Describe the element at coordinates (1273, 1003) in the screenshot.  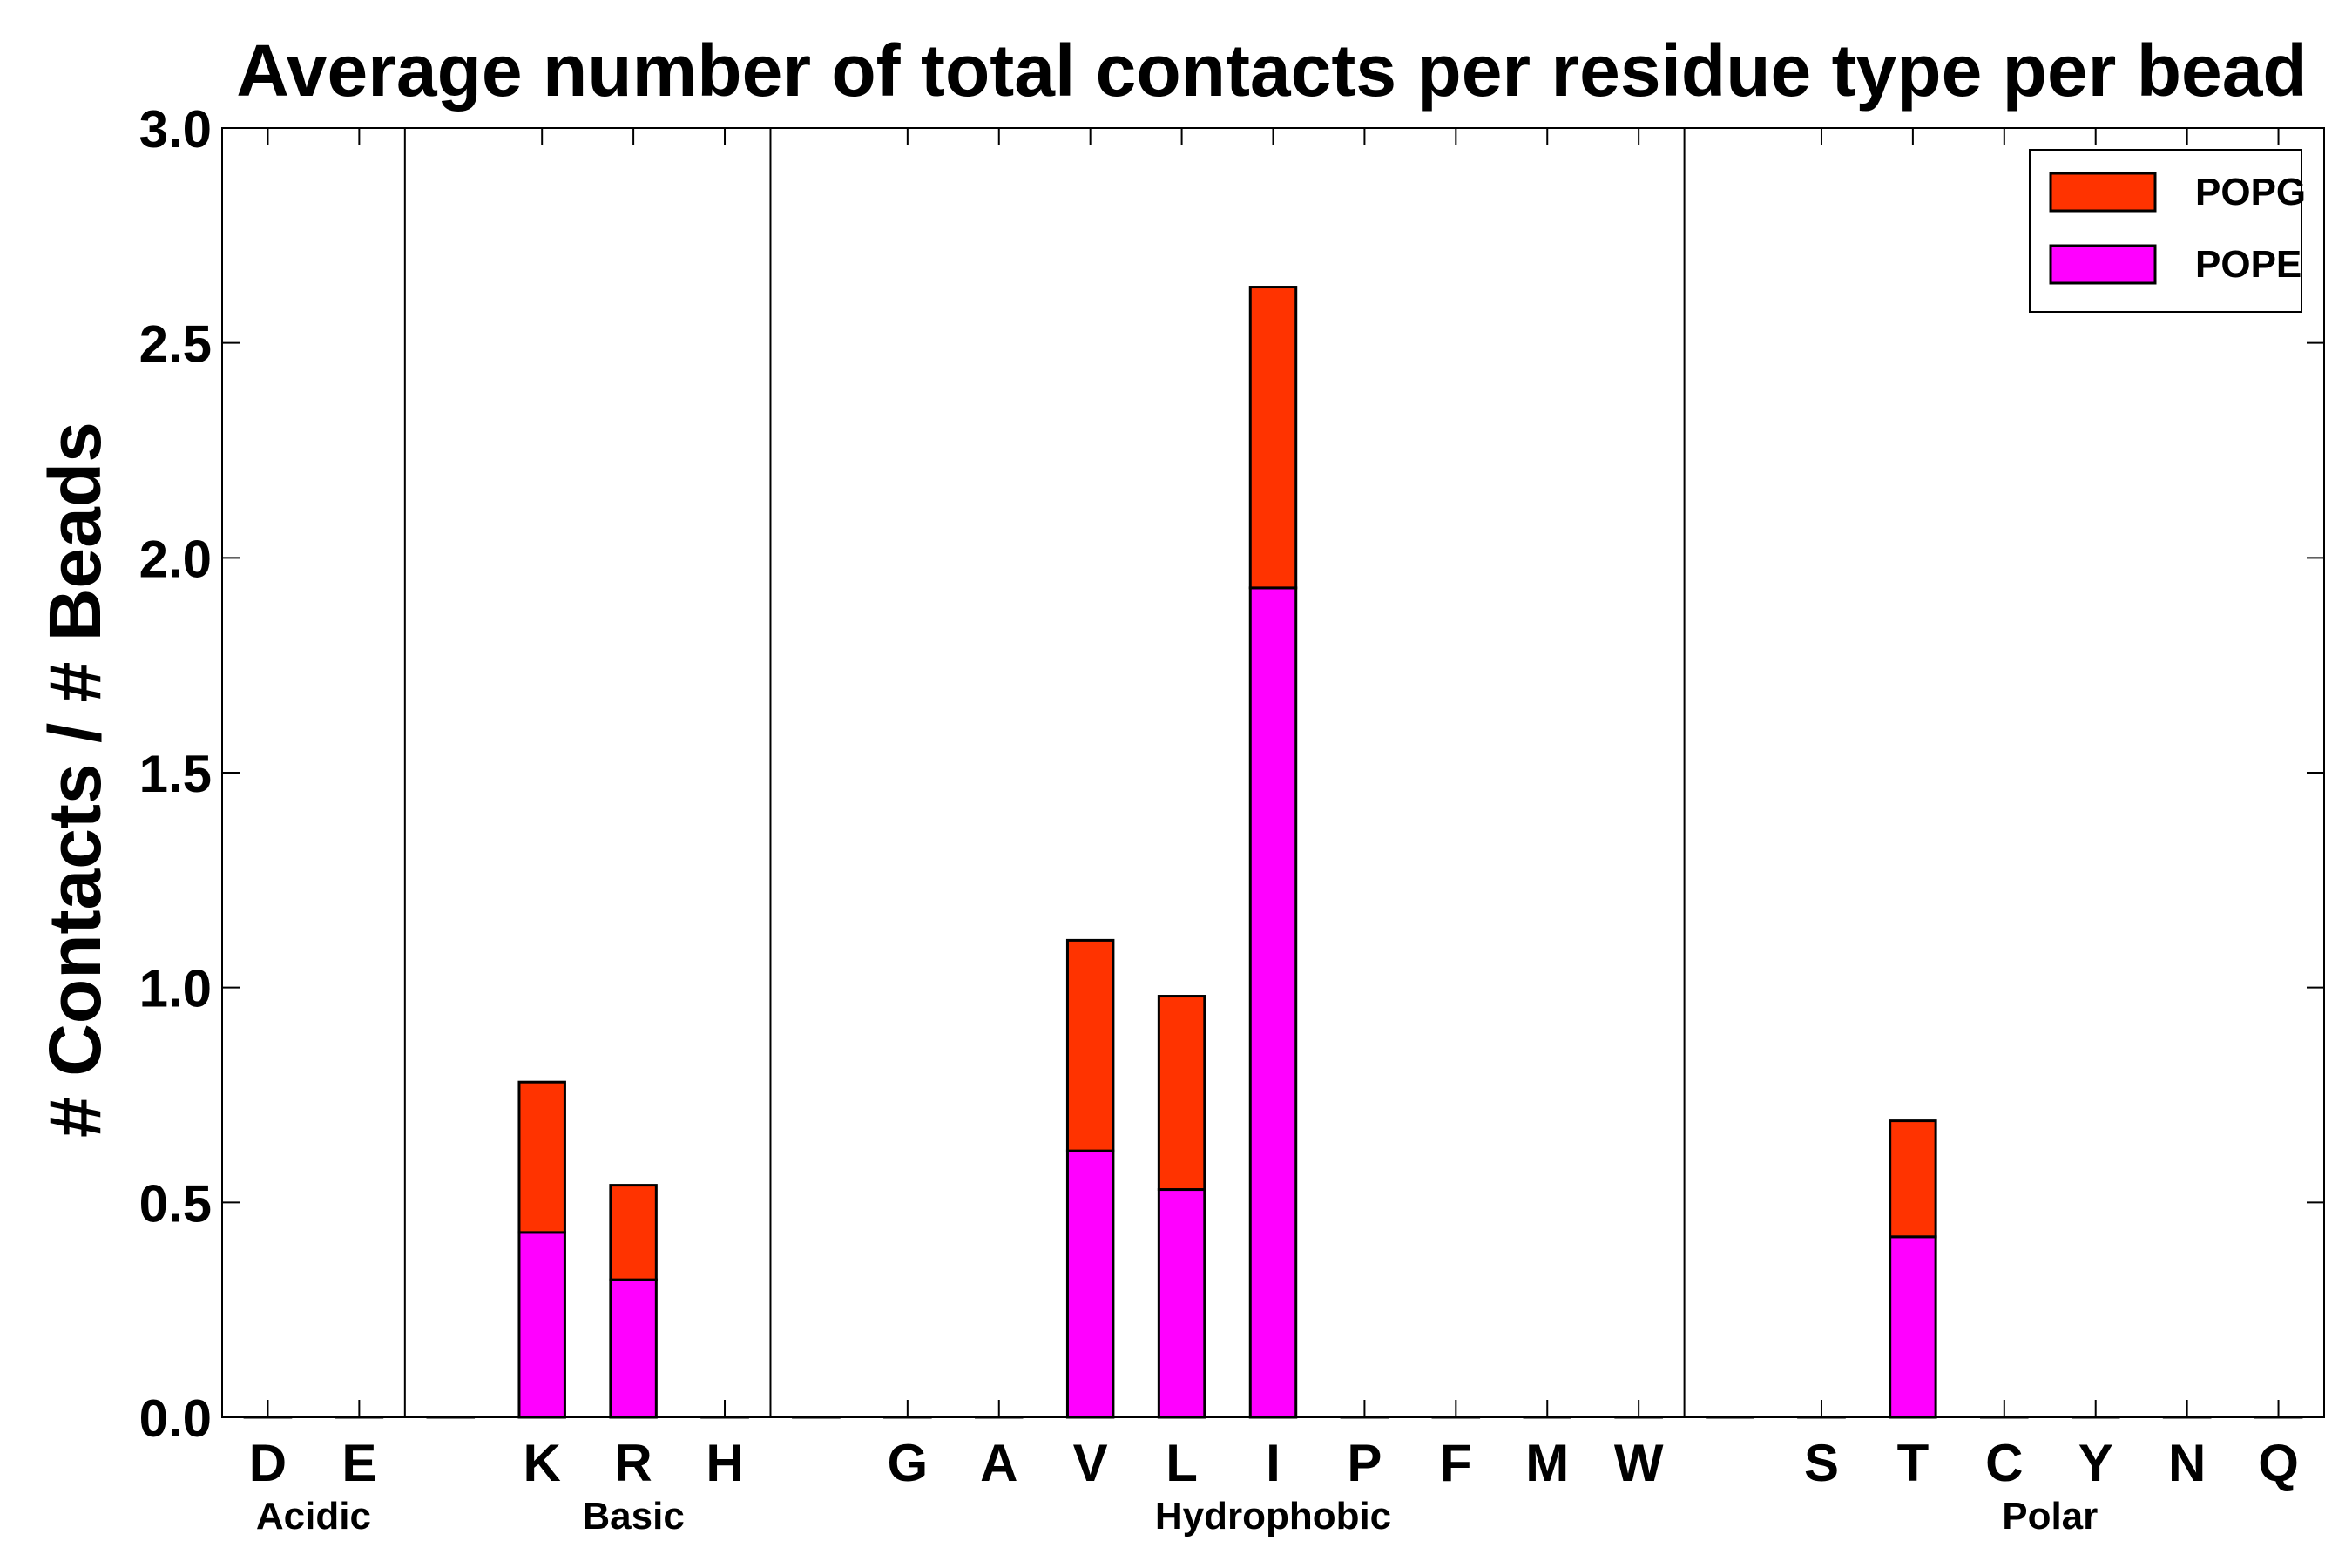
I see `bar-pope-I` at that location.